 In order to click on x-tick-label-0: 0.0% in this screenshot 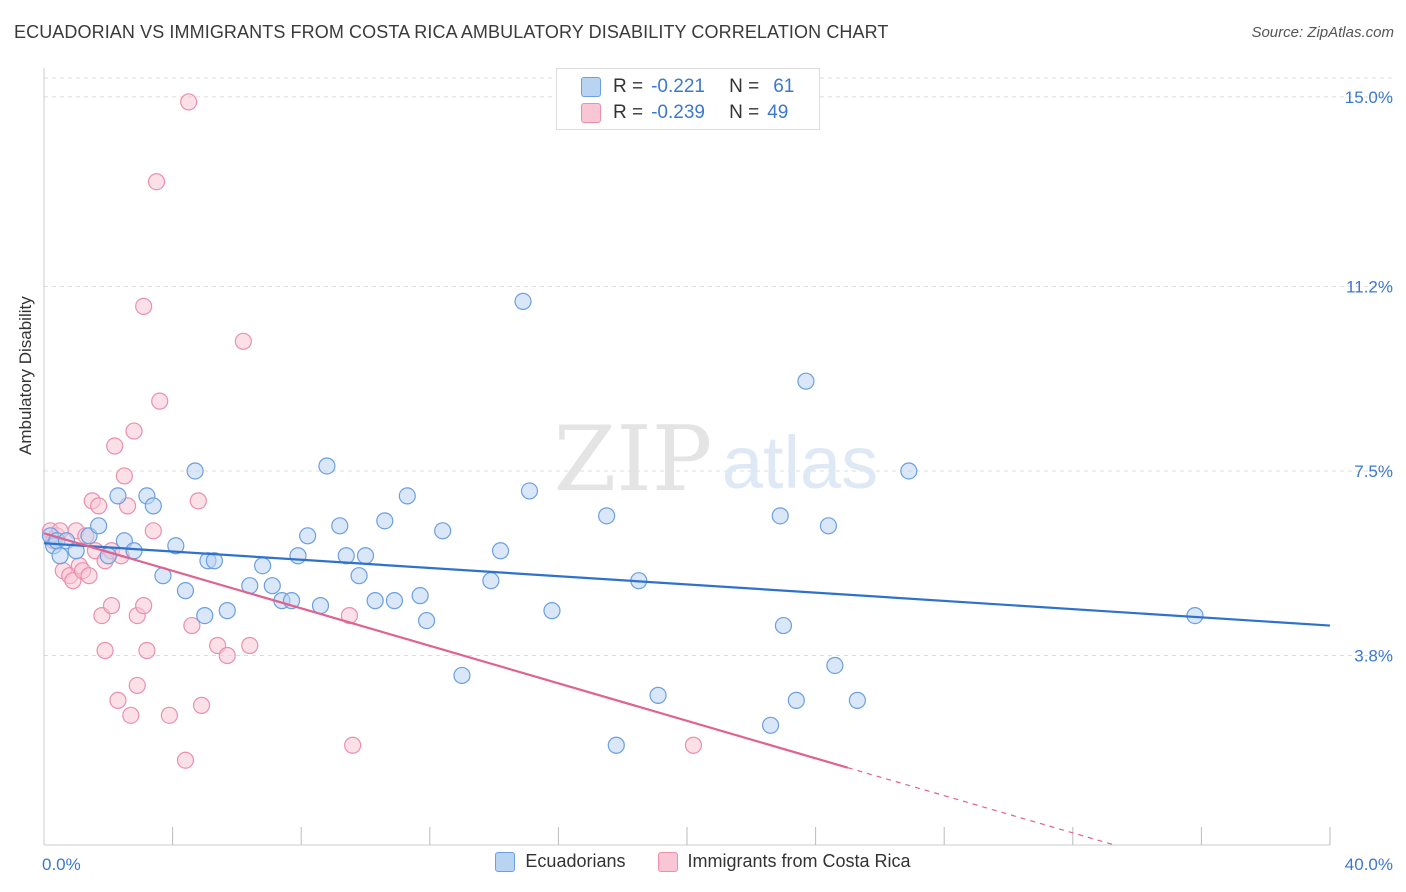, I will do `click(61, 864)`.